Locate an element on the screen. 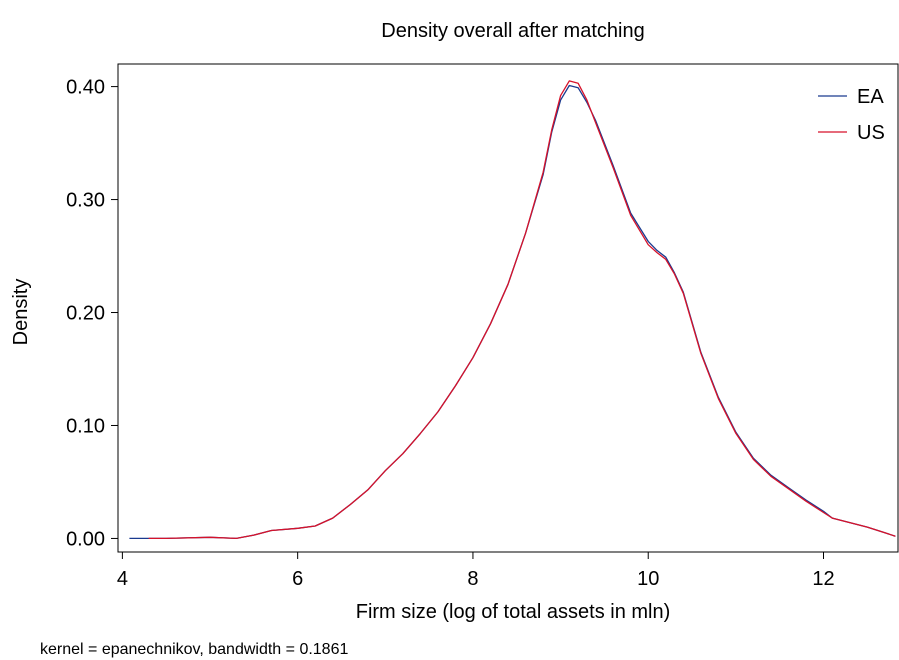 This screenshot has height=660, width=899. y-tick-label: 0.20 is located at coordinates (85, 314).